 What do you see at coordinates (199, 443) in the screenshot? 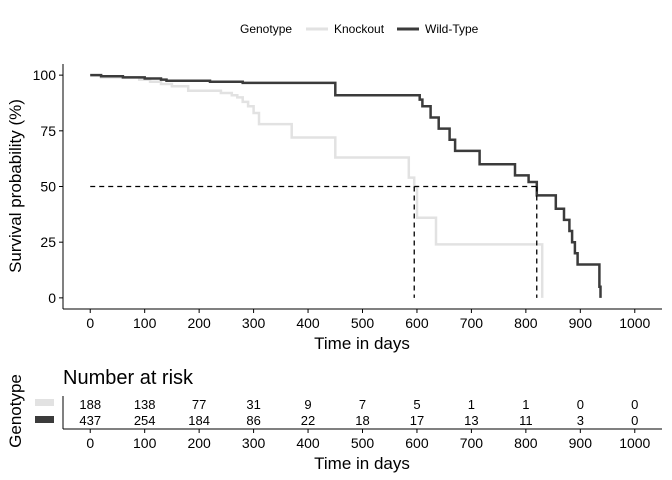
I see `risk-x-tick-label: 200` at bounding box center [199, 443].